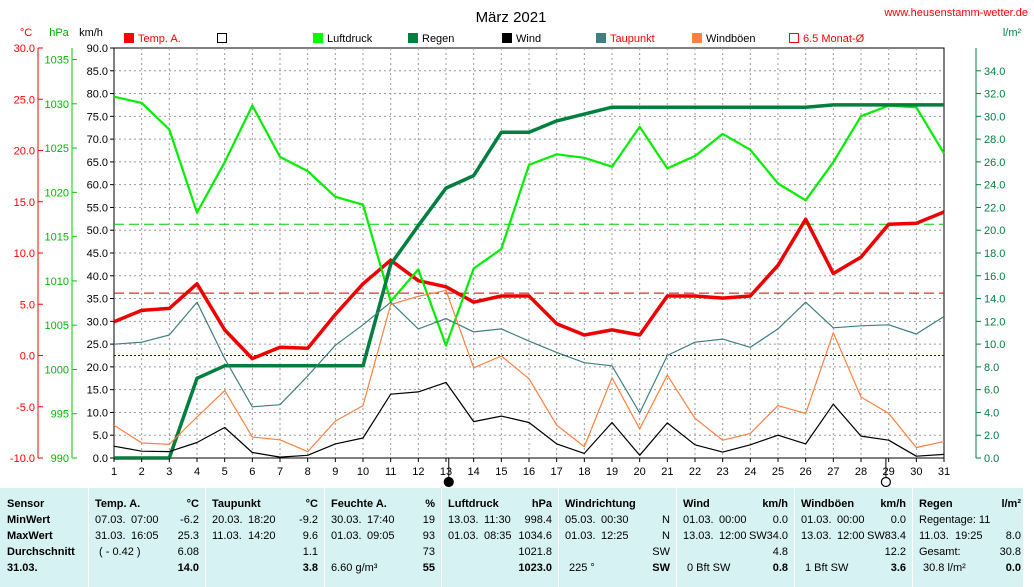 This screenshot has height=587, width=1034. What do you see at coordinates (24, 100) in the screenshot?
I see `temp-tick-label: 25.0` at bounding box center [24, 100].